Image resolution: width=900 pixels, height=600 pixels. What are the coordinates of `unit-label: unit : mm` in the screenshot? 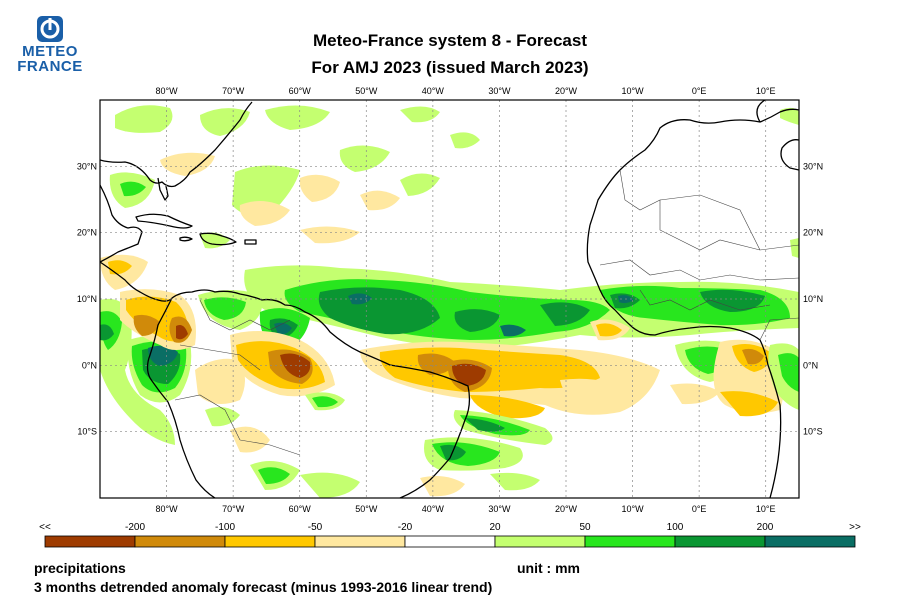 It's located at (548, 568).